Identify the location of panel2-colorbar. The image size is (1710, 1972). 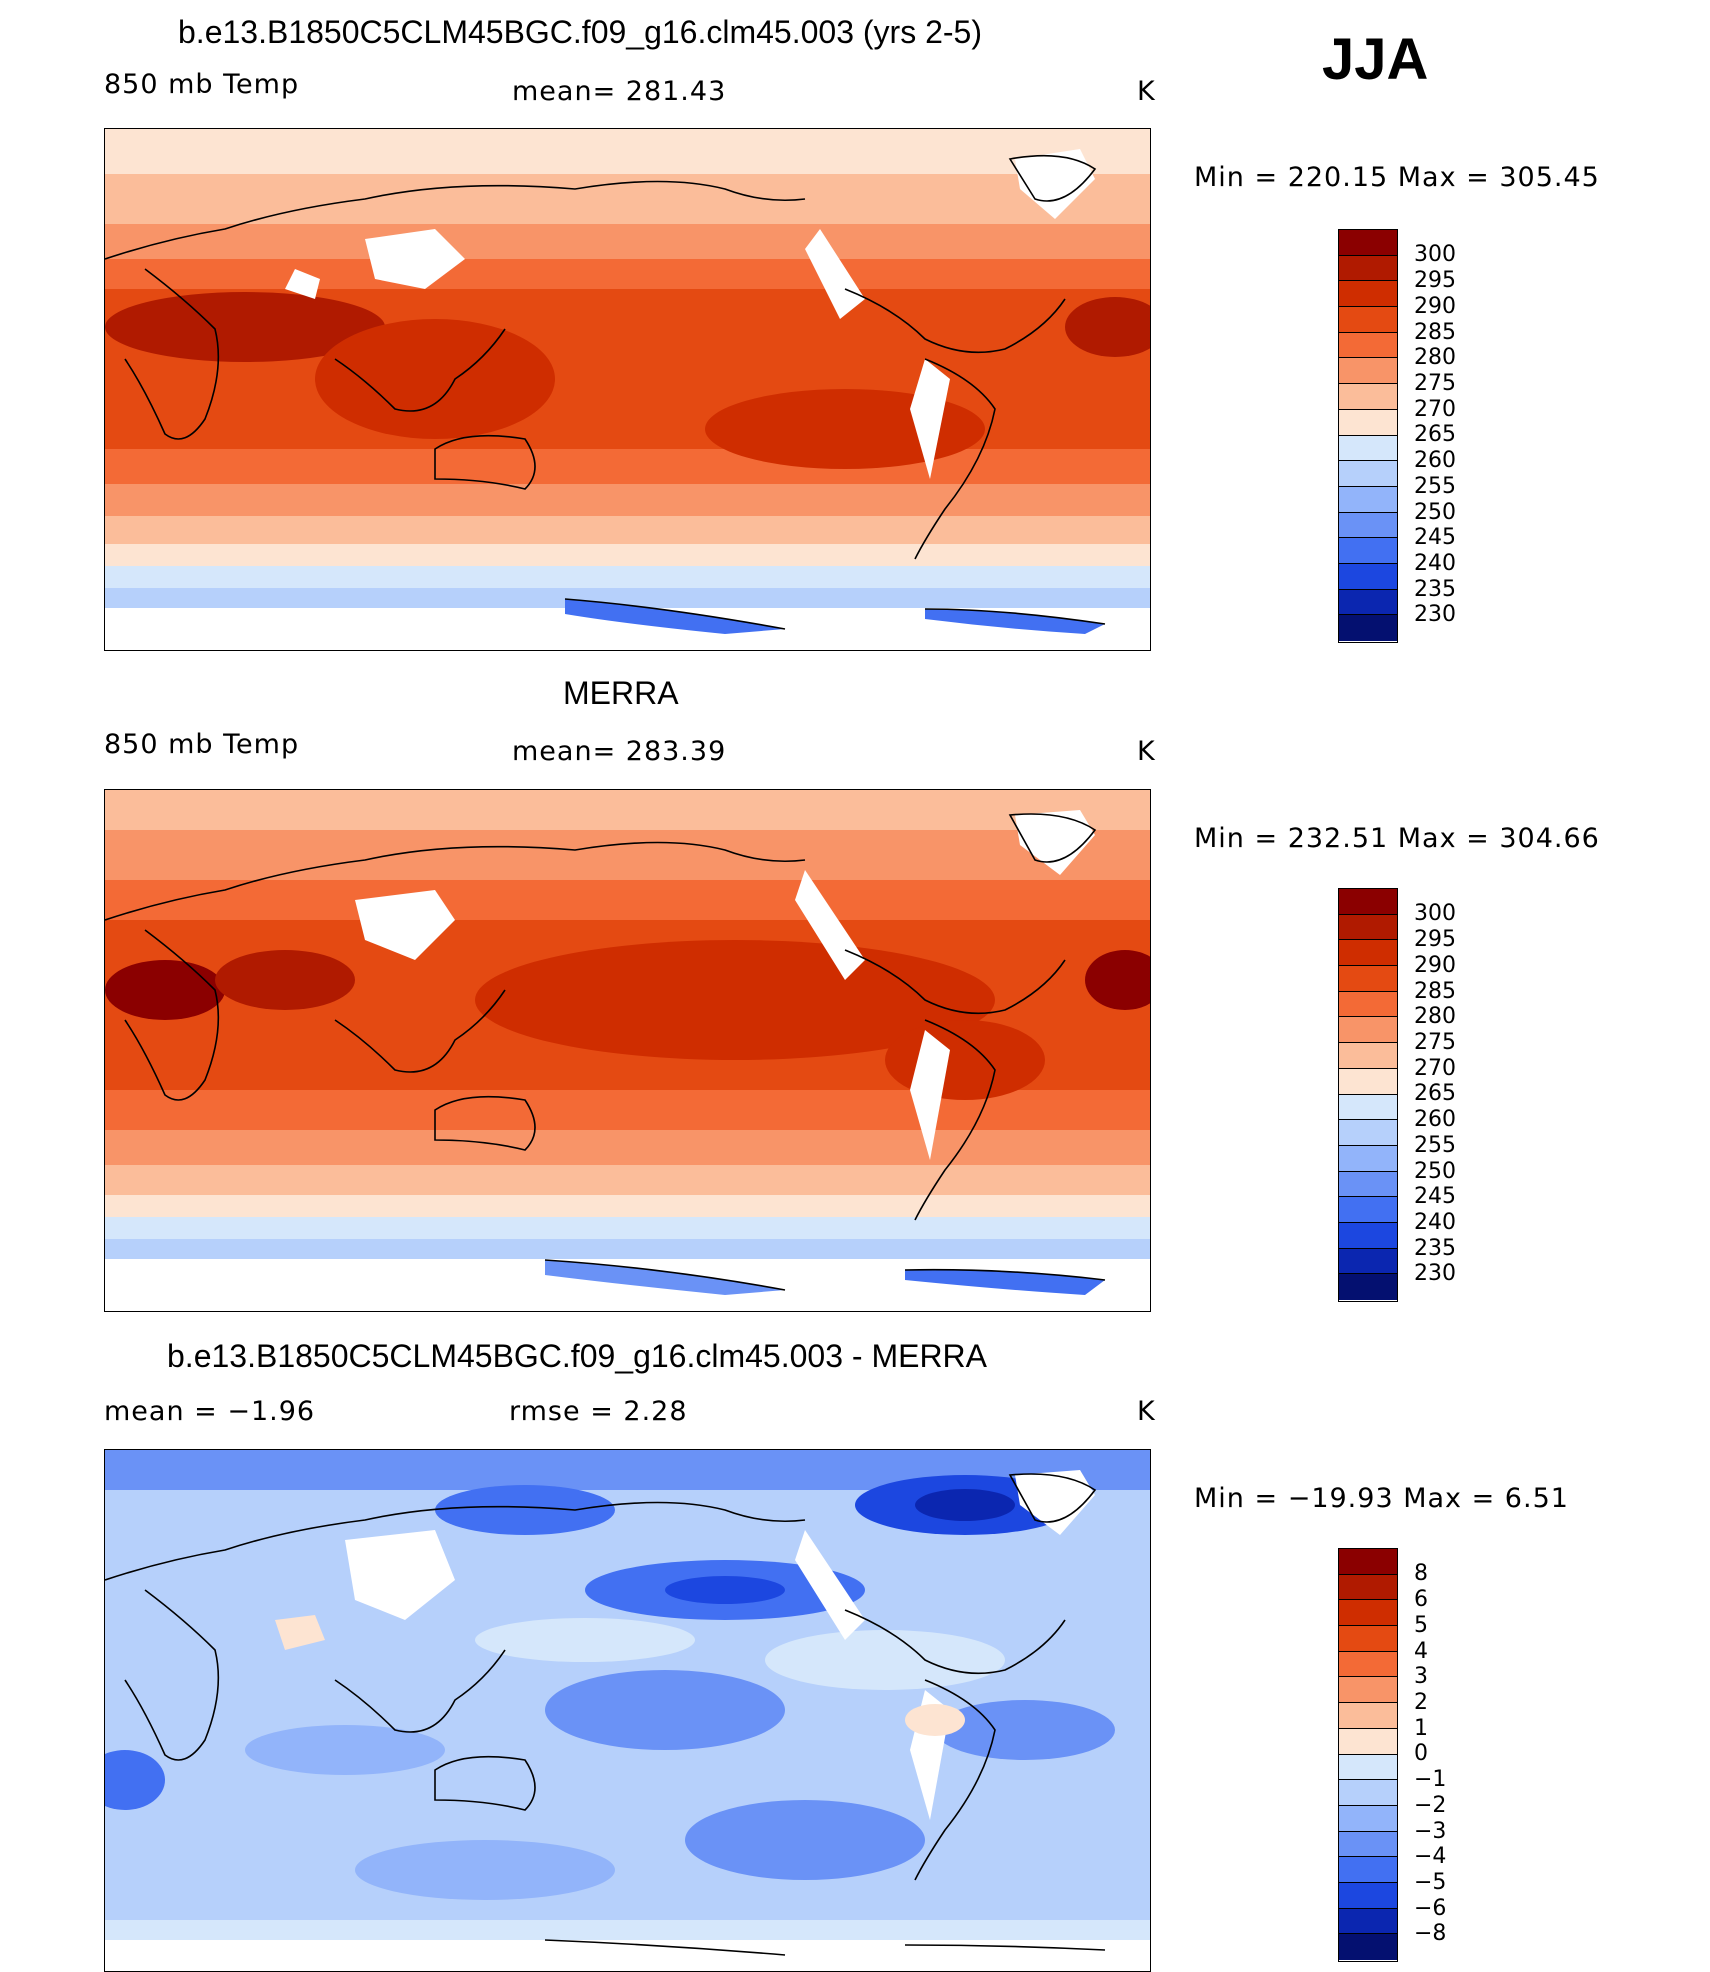
(1368, 1095).